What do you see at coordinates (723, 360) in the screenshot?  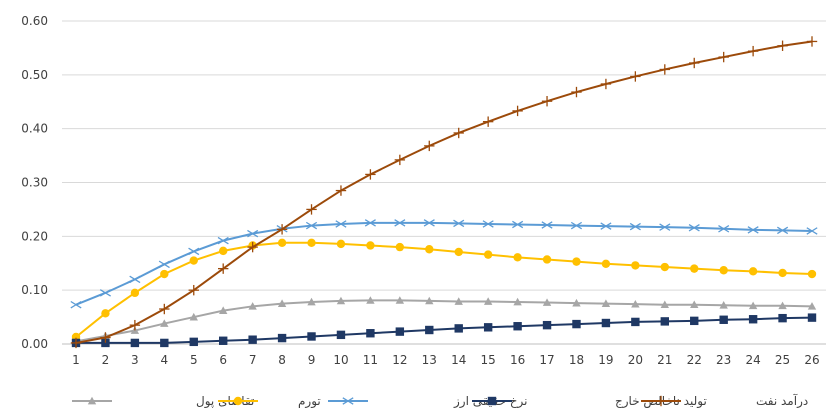 I see `x-tick-label: 23` at bounding box center [723, 360].